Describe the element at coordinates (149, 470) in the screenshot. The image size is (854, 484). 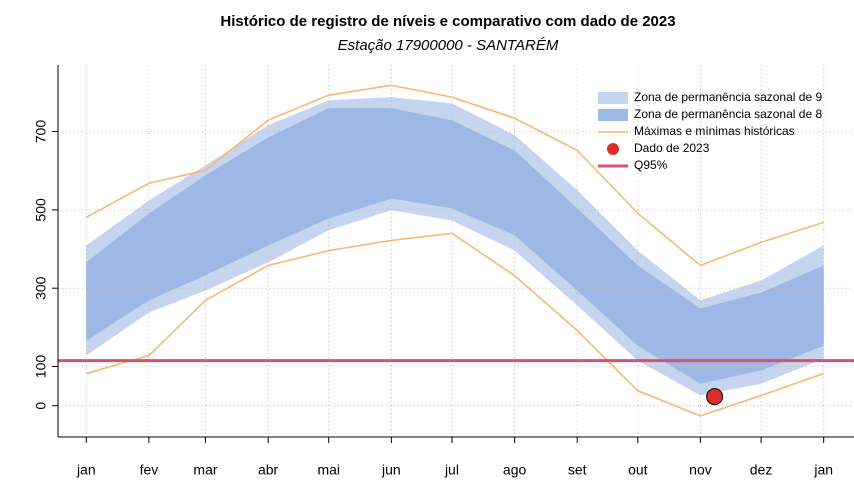
I see `x-tick-label: fev` at that location.